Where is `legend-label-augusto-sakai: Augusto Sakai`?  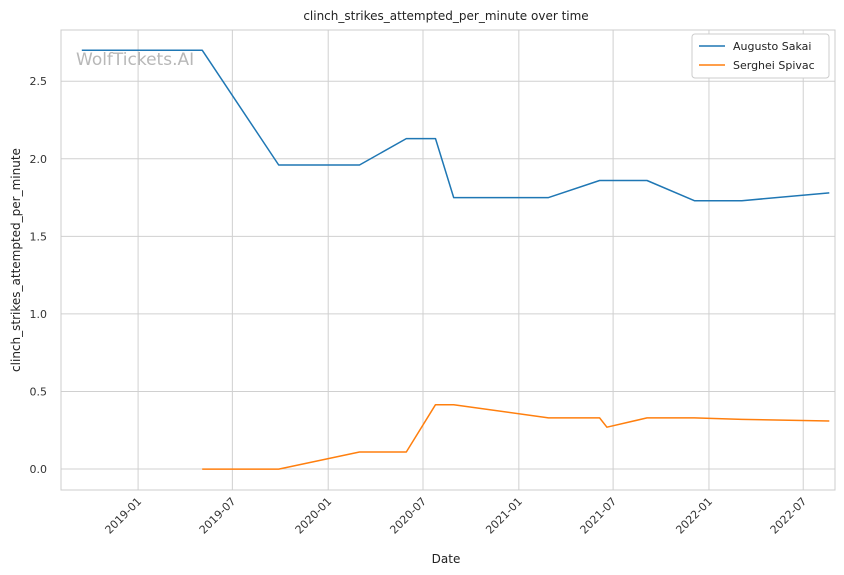 legend-label-augusto-sakai: Augusto Sakai is located at coordinates (772, 46).